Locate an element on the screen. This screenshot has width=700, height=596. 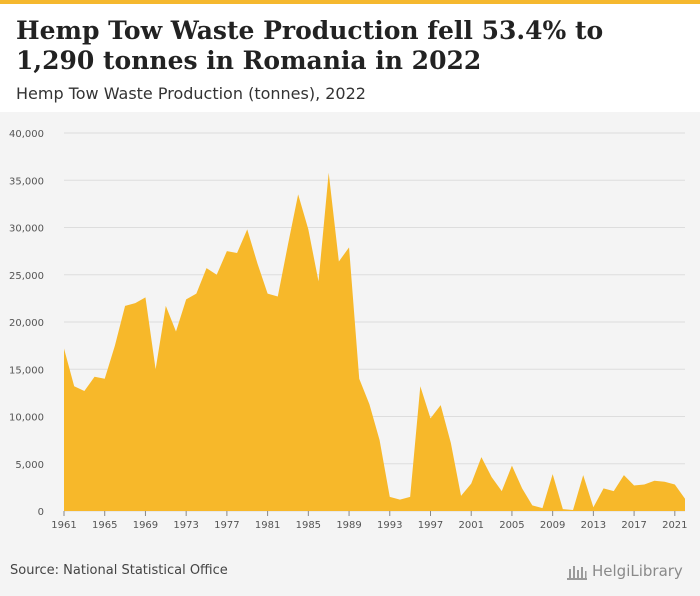
accent-bar is located at coordinates (350, 2).